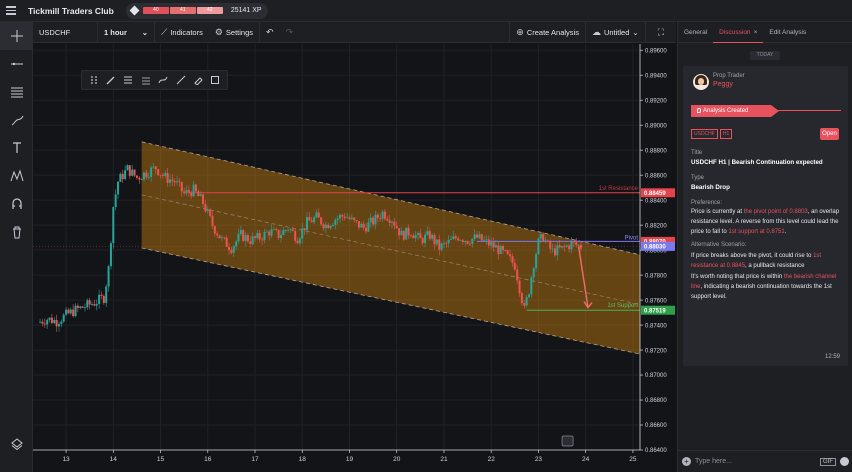 The image size is (852, 472). Describe the element at coordinates (738, 32) in the screenshot. I see `tab-discussion: Discussion ×` at that location.